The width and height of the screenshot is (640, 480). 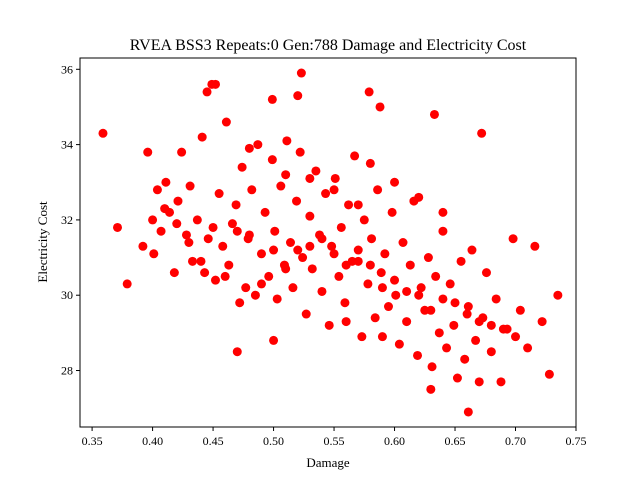 I want to click on x-axis-ticks: 0.35 0.40 0.45 0.50 0.55 0.60 0.65 0.70 0.75, so click(x=334, y=437).